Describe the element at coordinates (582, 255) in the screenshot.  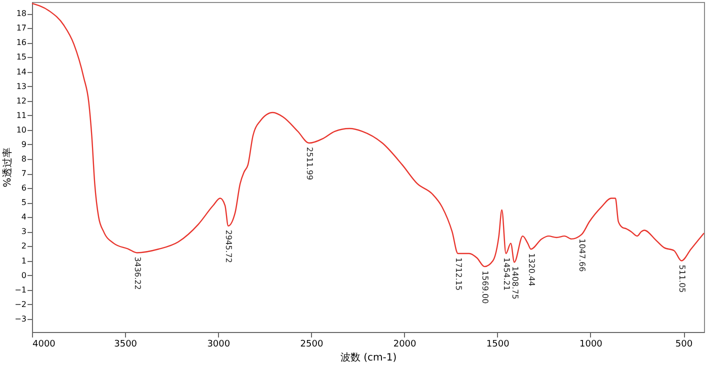
I see `annotation: 1047.66` at that location.